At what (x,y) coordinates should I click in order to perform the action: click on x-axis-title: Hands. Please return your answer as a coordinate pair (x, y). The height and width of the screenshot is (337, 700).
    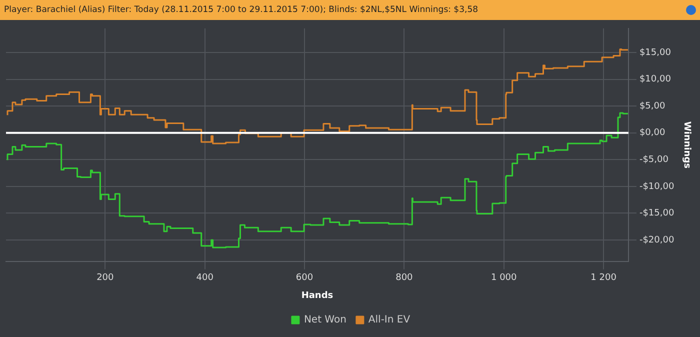
    Looking at the image, I should click on (317, 295).